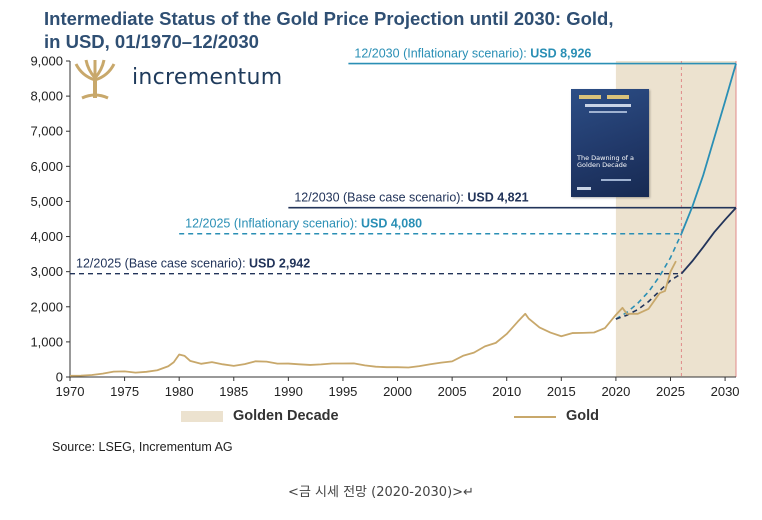 The image size is (762, 520). Describe the element at coordinates (207, 77) in the screenshot. I see `logo-wordmark: incrementum` at that location.